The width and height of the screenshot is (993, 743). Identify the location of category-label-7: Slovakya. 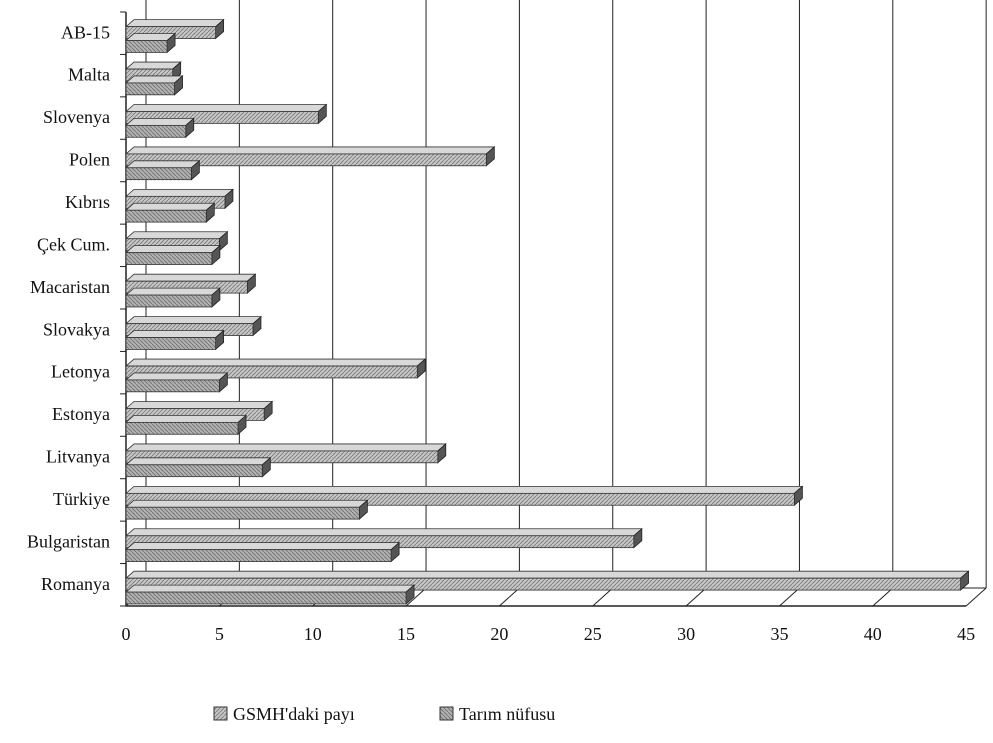
(76, 329).